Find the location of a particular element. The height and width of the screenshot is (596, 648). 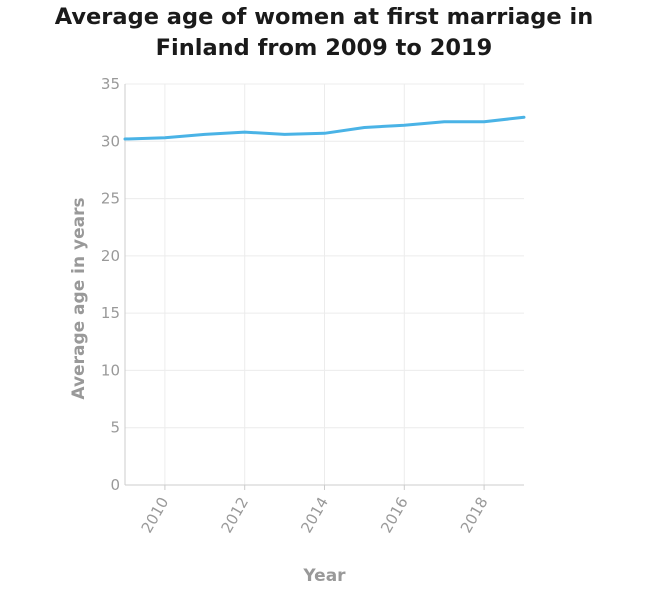

data-series is located at coordinates (324, 128).